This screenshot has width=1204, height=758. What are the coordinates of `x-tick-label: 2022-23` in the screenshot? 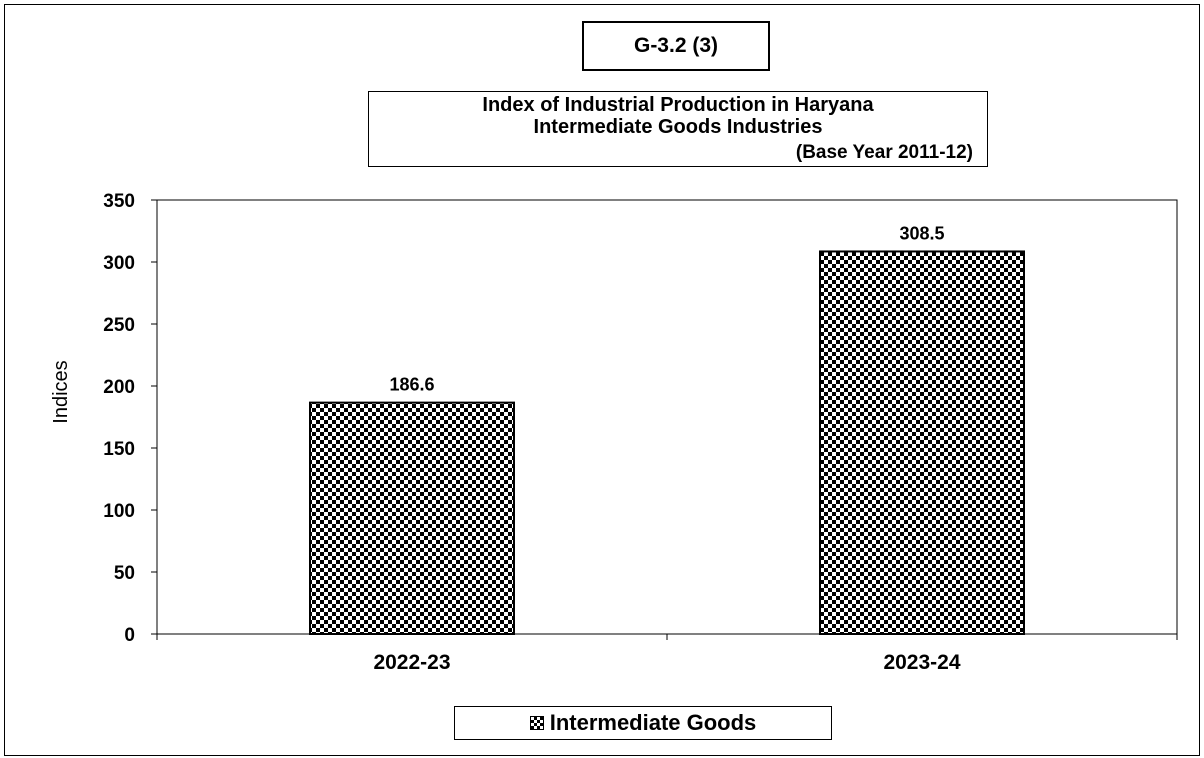 It's located at (411, 662).